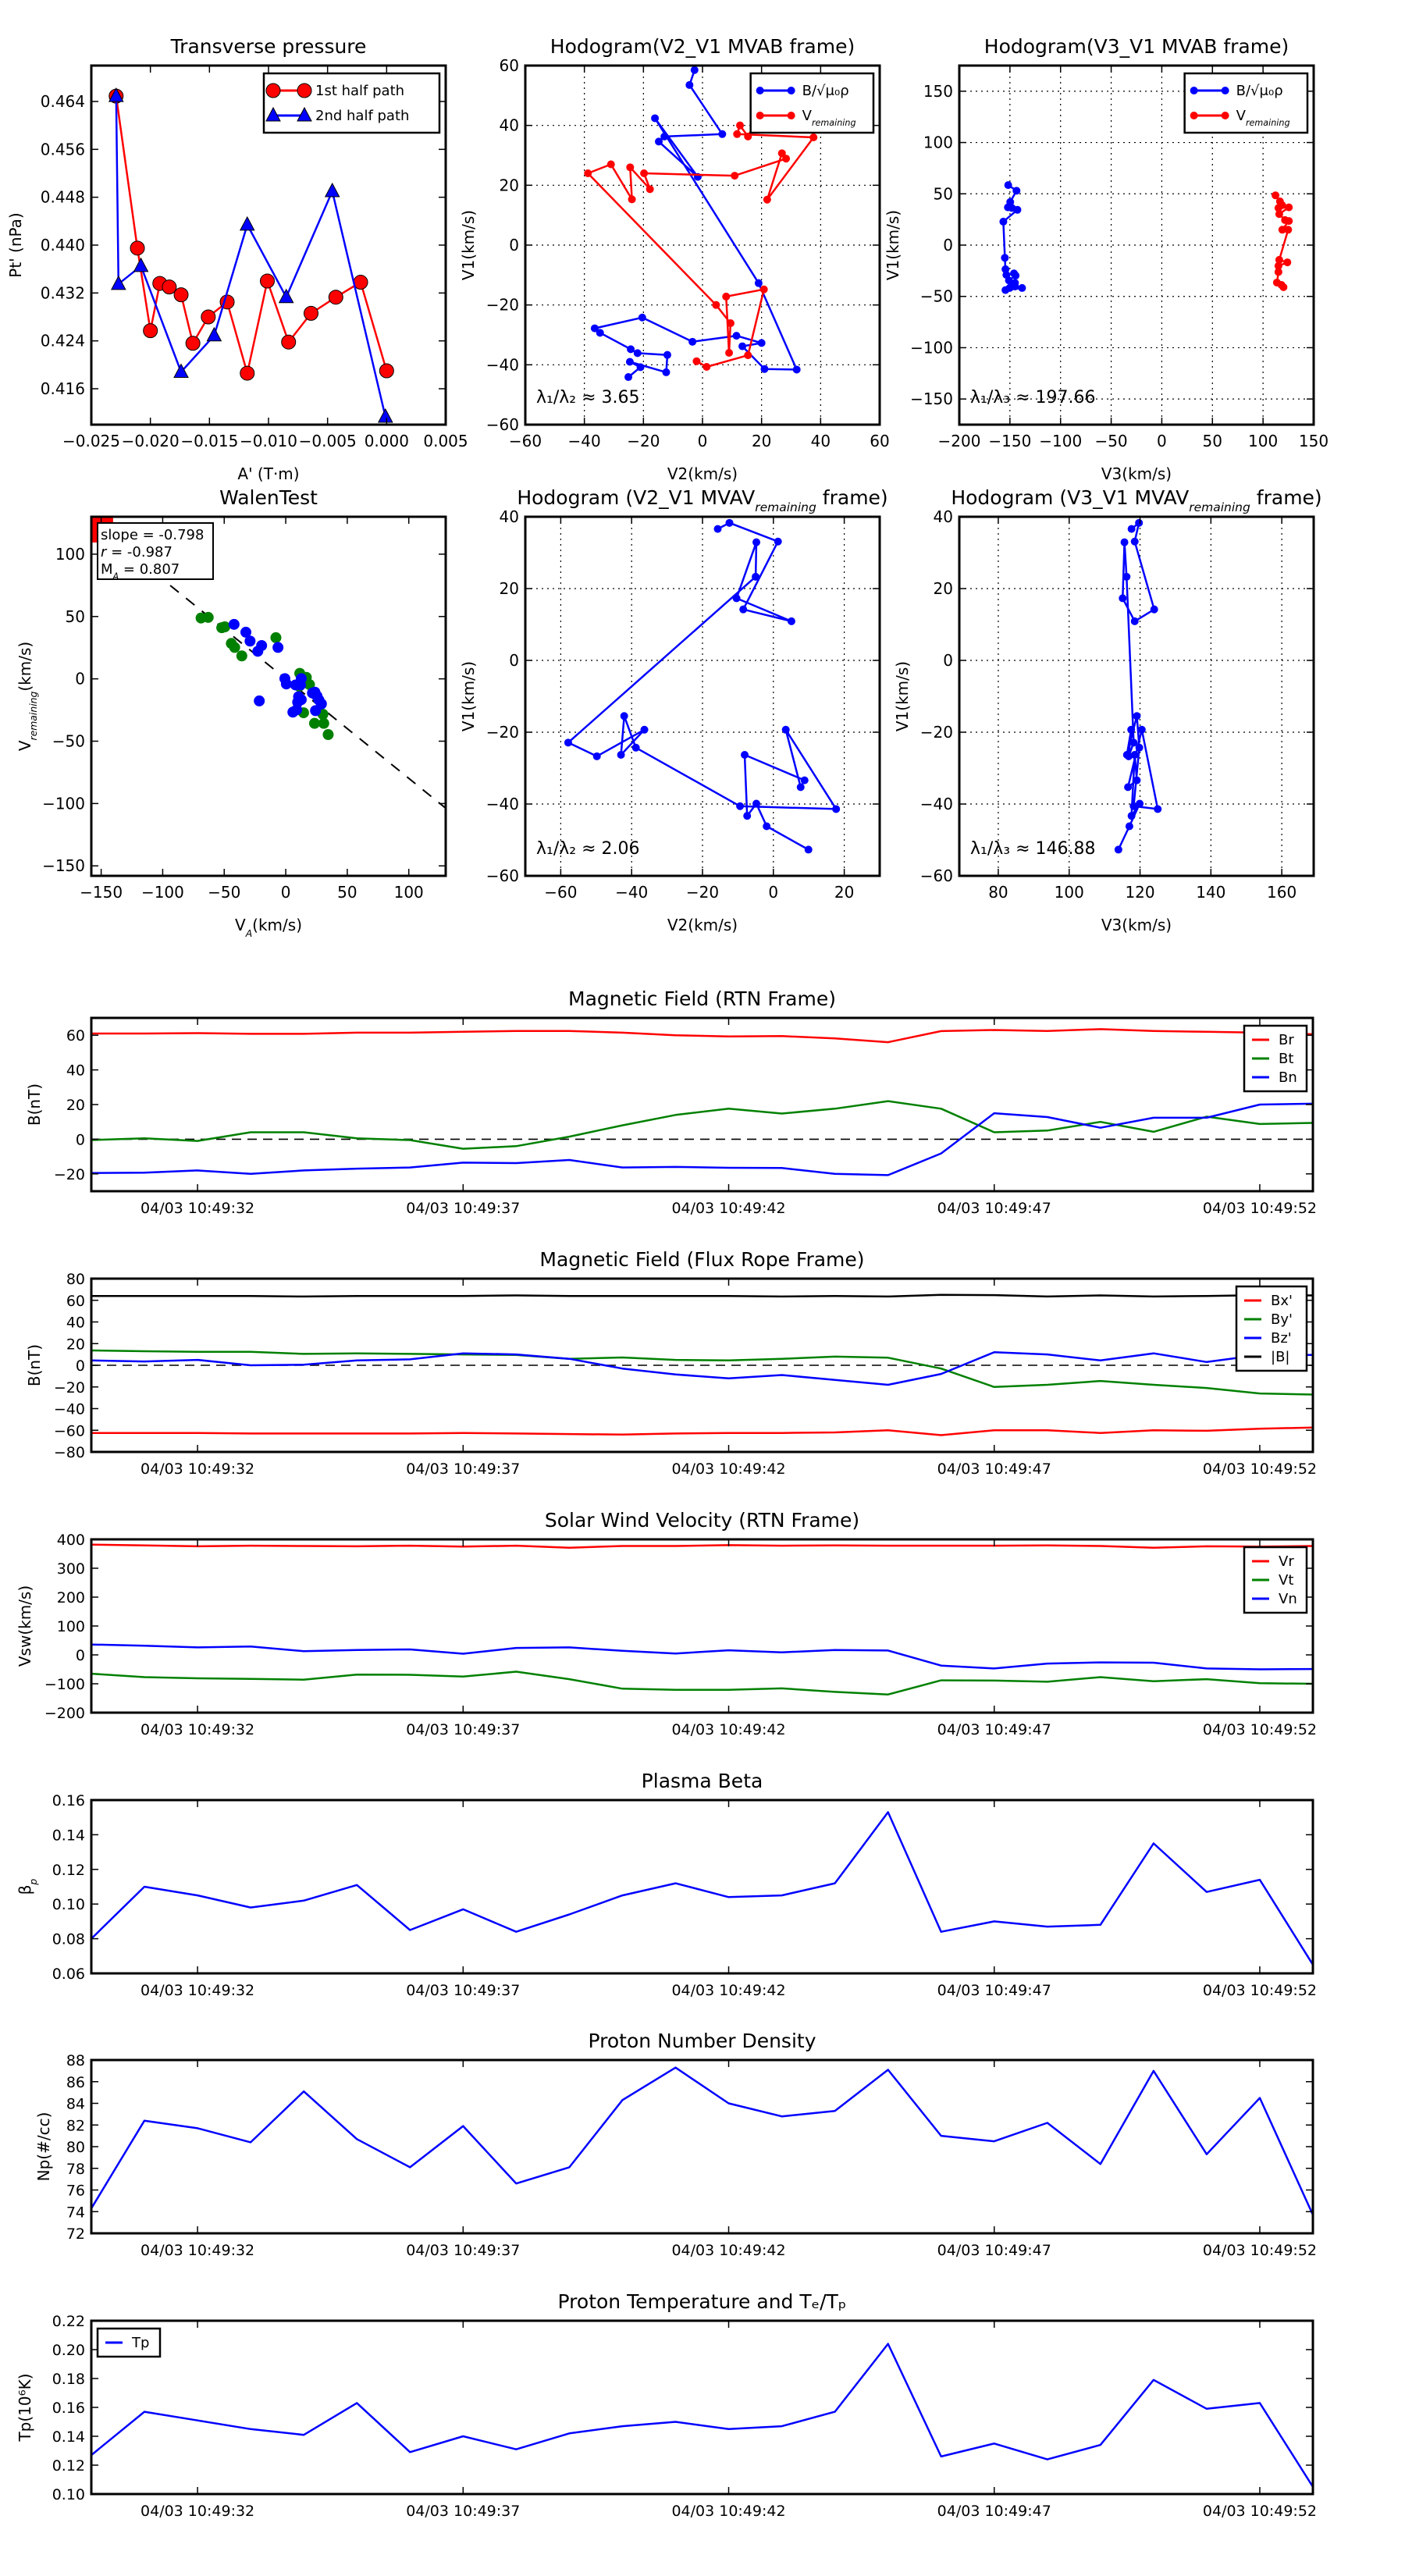 The height and width of the screenshot is (2576, 1405). I want to click on legend-label-t: V, so click(1241, 116).